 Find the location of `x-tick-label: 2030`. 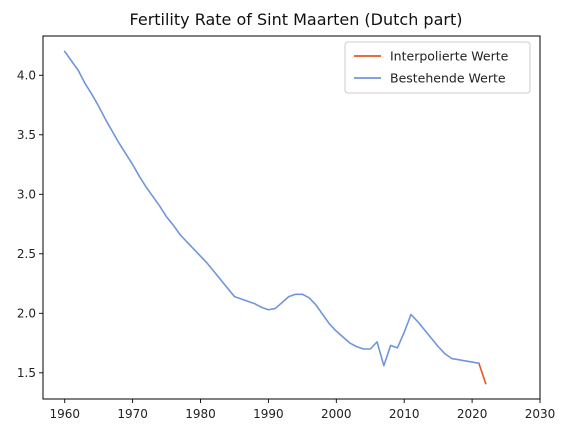

x-tick-label: 2030 is located at coordinates (540, 414).